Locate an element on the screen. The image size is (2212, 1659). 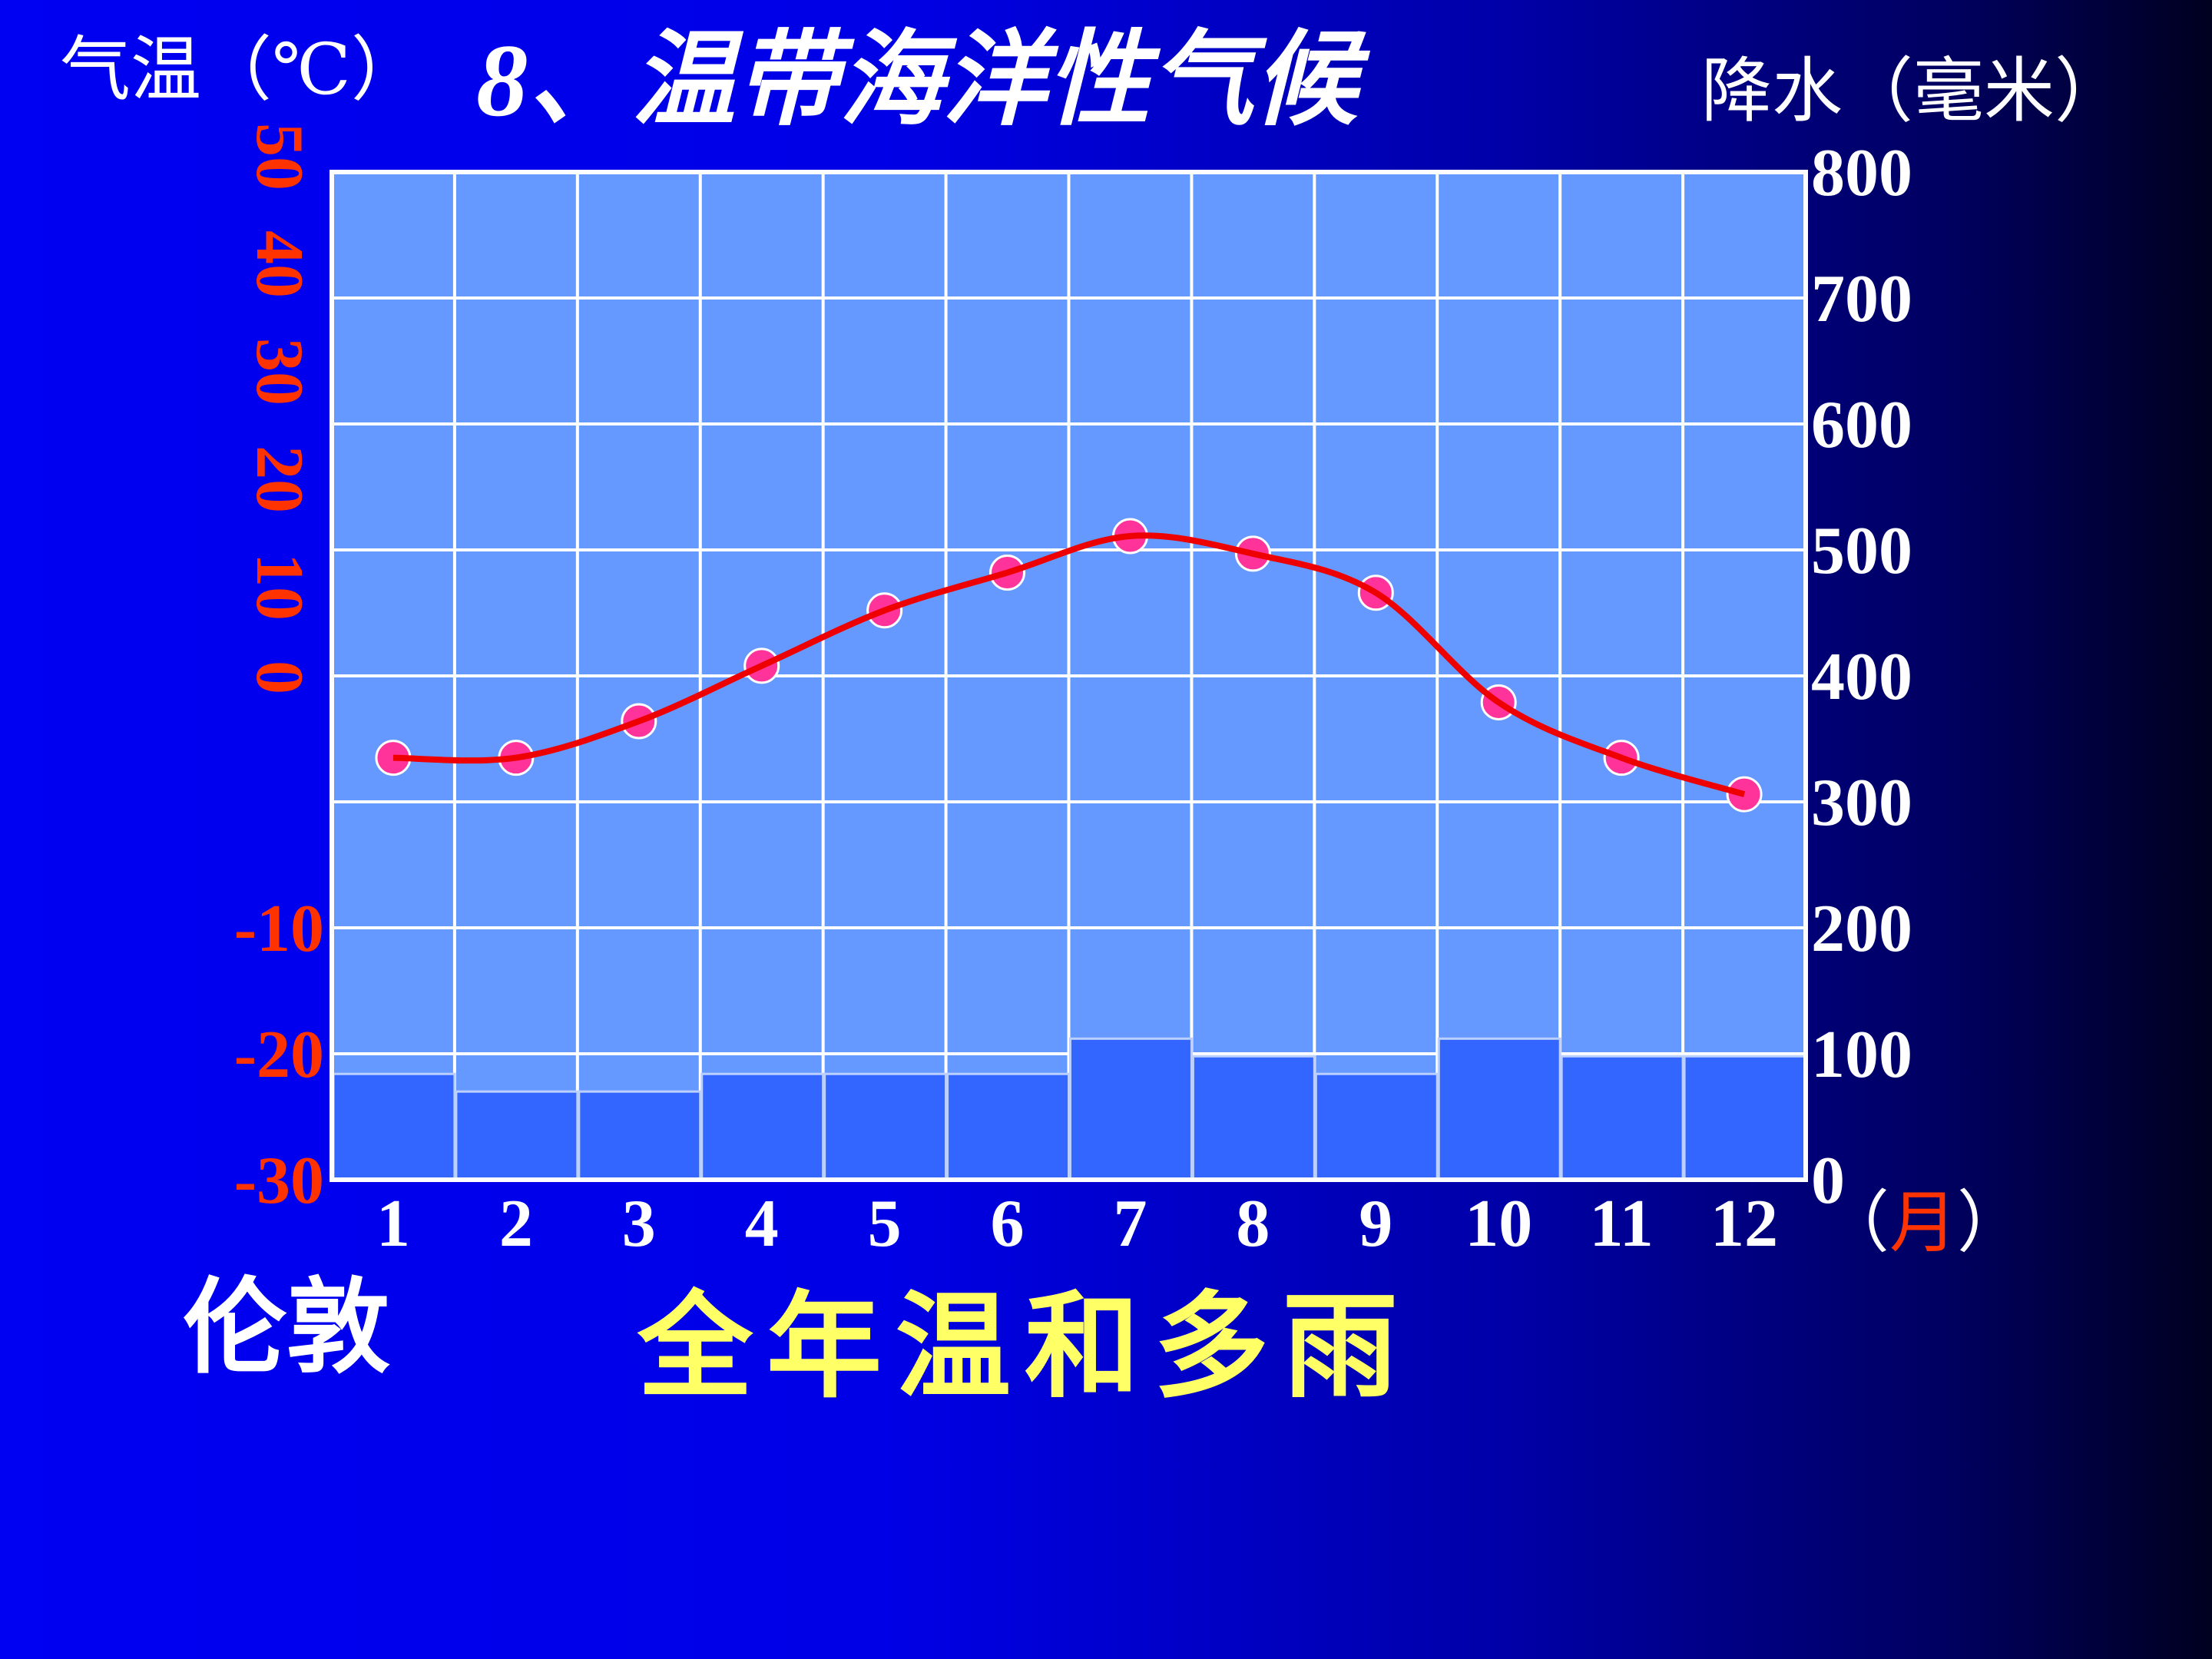
precipitation-tick-label: 200 is located at coordinates (1862, 929).